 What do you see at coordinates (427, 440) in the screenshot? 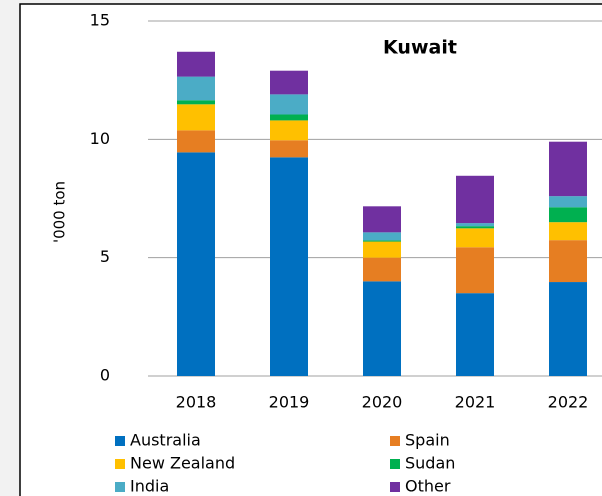
I see `legend-label: Spain` at bounding box center [427, 440].